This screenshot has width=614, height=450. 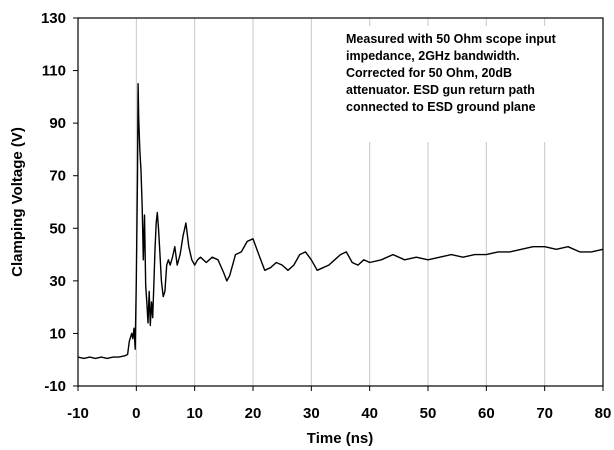 I want to click on y-tick-label: -10, so click(x=55, y=386).